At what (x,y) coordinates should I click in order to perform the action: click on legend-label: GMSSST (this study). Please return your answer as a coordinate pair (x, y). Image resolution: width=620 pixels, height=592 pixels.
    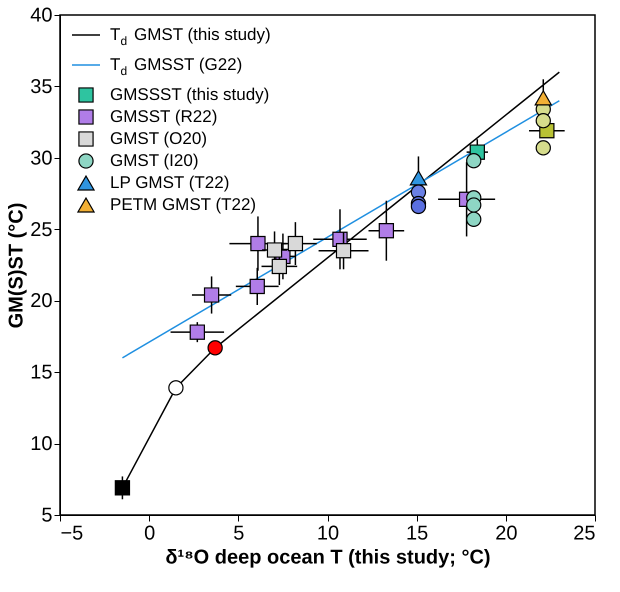
    Looking at the image, I should click on (190, 94).